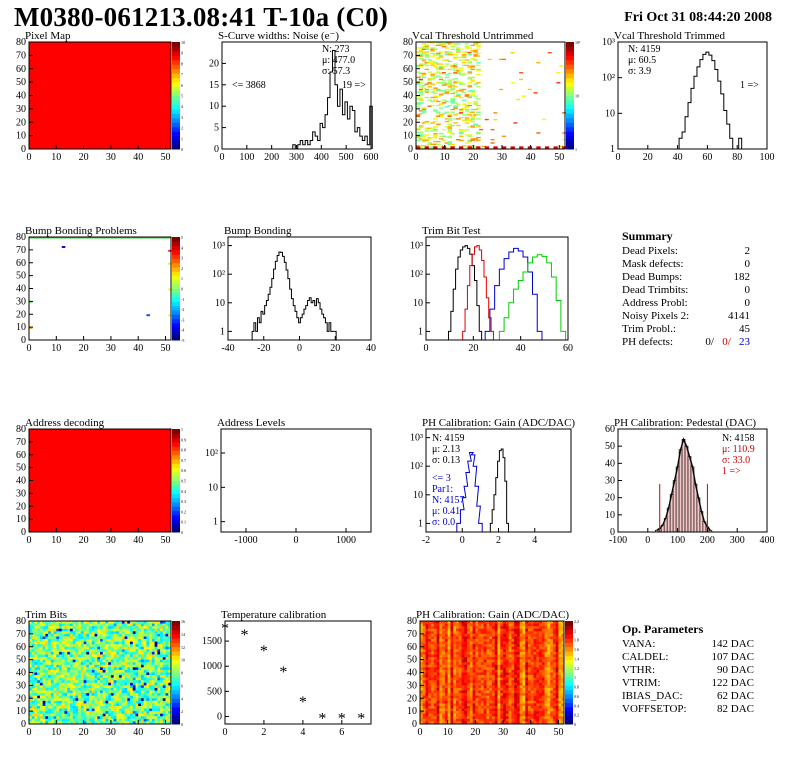  What do you see at coordinates (182, 724) in the screenshot?
I see `palette-tick-label: 0` at bounding box center [182, 724].